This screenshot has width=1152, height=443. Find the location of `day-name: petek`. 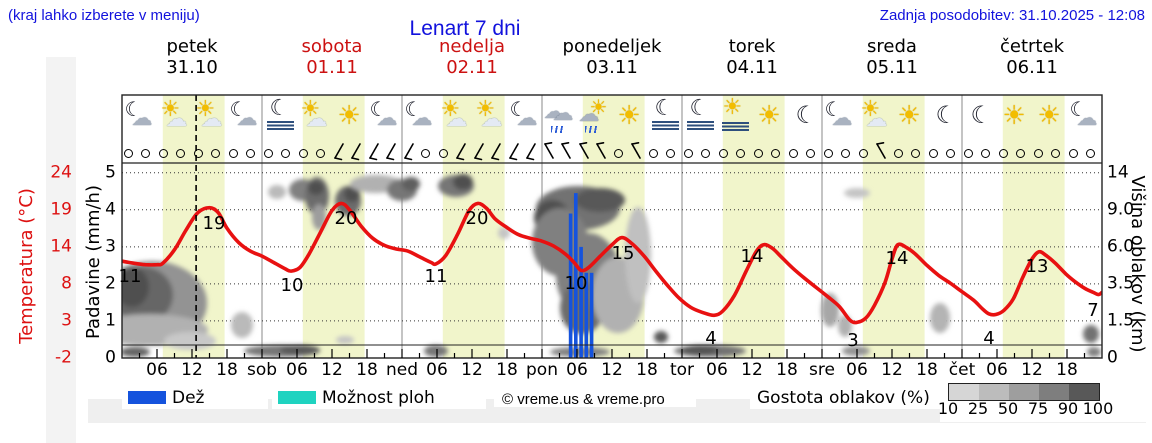

day-name: petek is located at coordinates (192, 46).